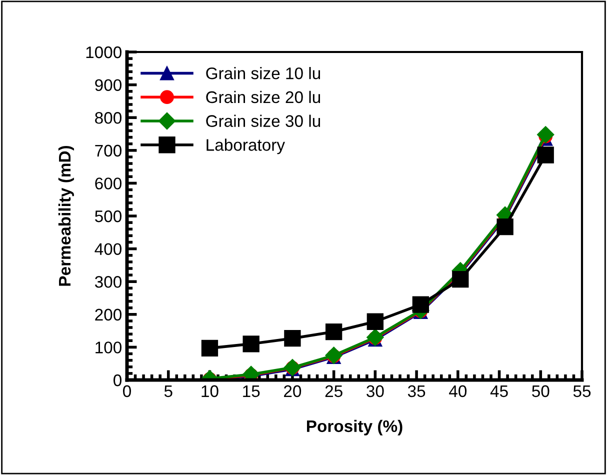  I want to click on x-tick-label: 50, so click(541, 391).